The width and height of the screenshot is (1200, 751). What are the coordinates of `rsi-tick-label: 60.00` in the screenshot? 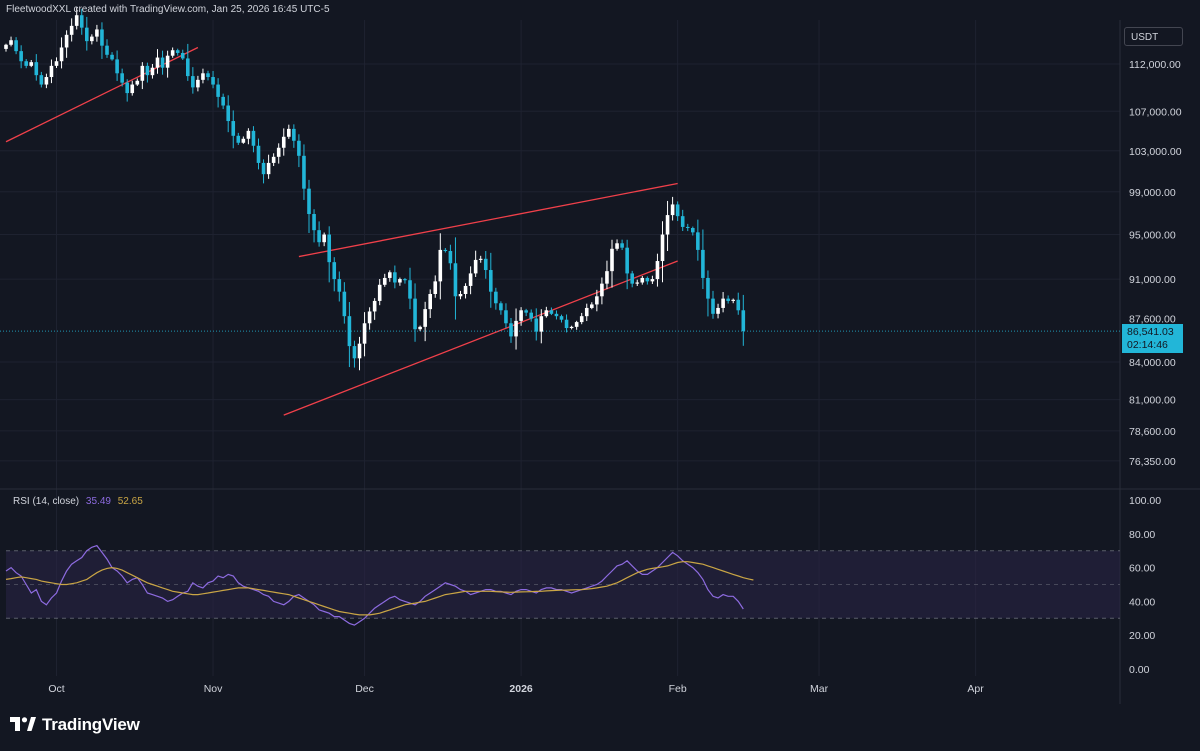 It's located at (1142, 569).